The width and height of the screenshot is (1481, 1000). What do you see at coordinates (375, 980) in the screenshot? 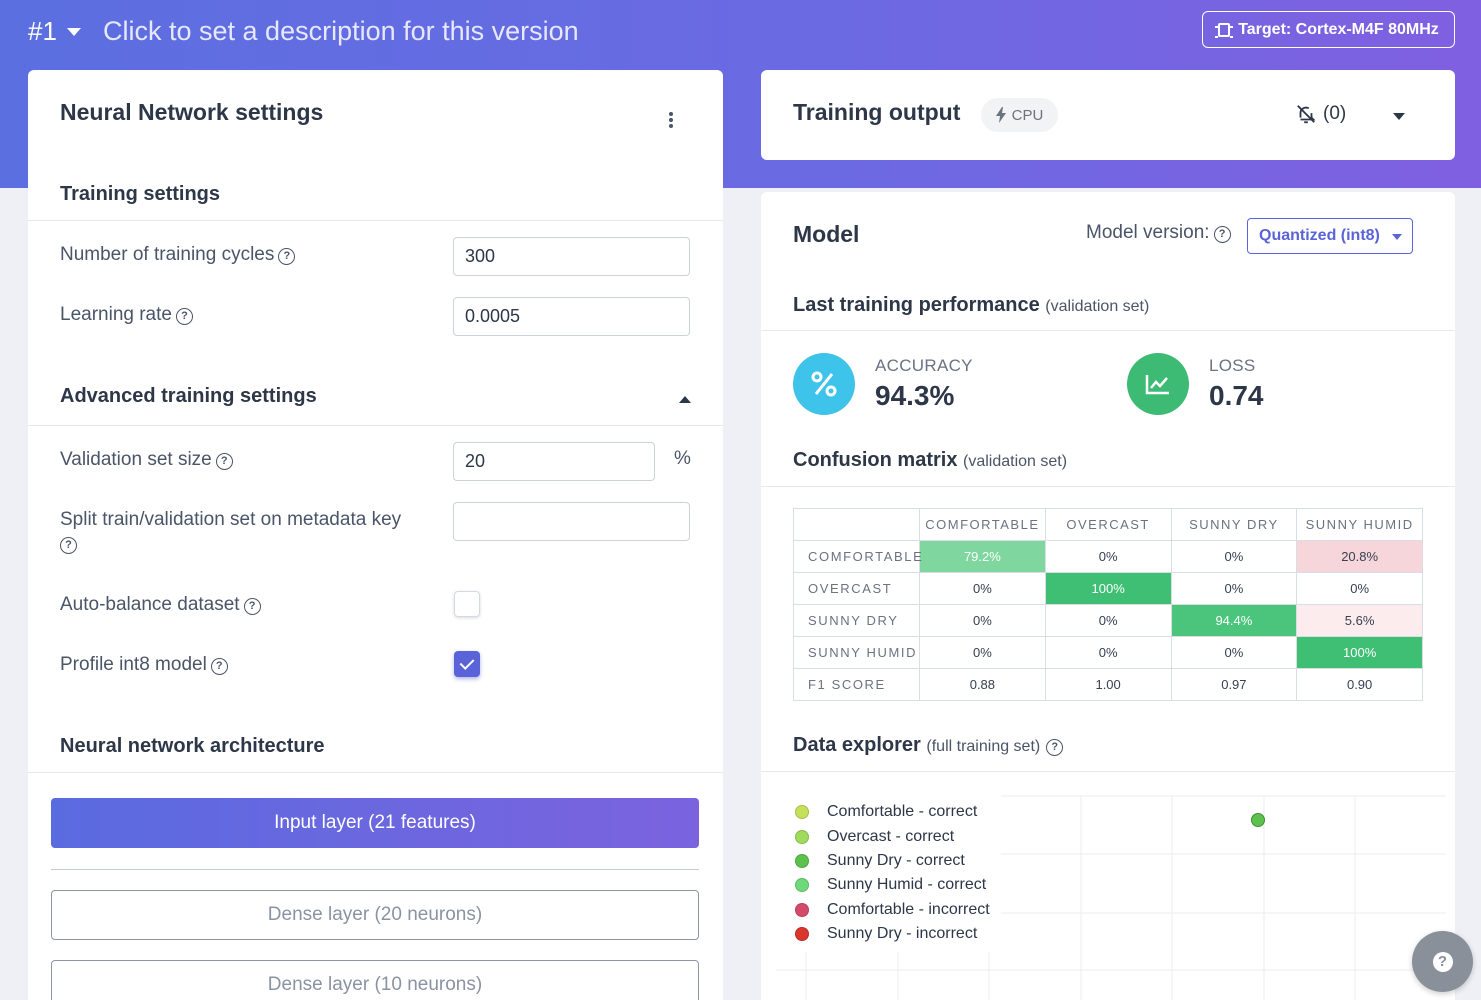
I see `dense-layer-block: Dense layer (10 neurons)` at bounding box center [375, 980].